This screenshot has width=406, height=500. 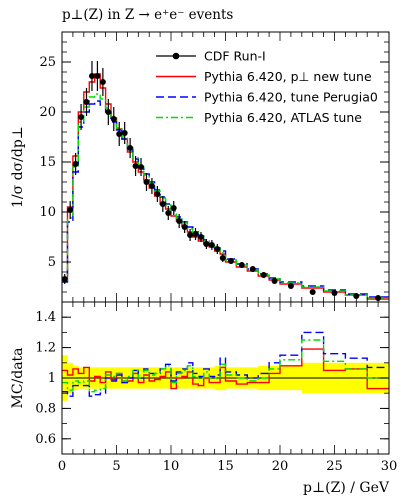 I want to click on main-ytick-label: 20, so click(x=47, y=112).